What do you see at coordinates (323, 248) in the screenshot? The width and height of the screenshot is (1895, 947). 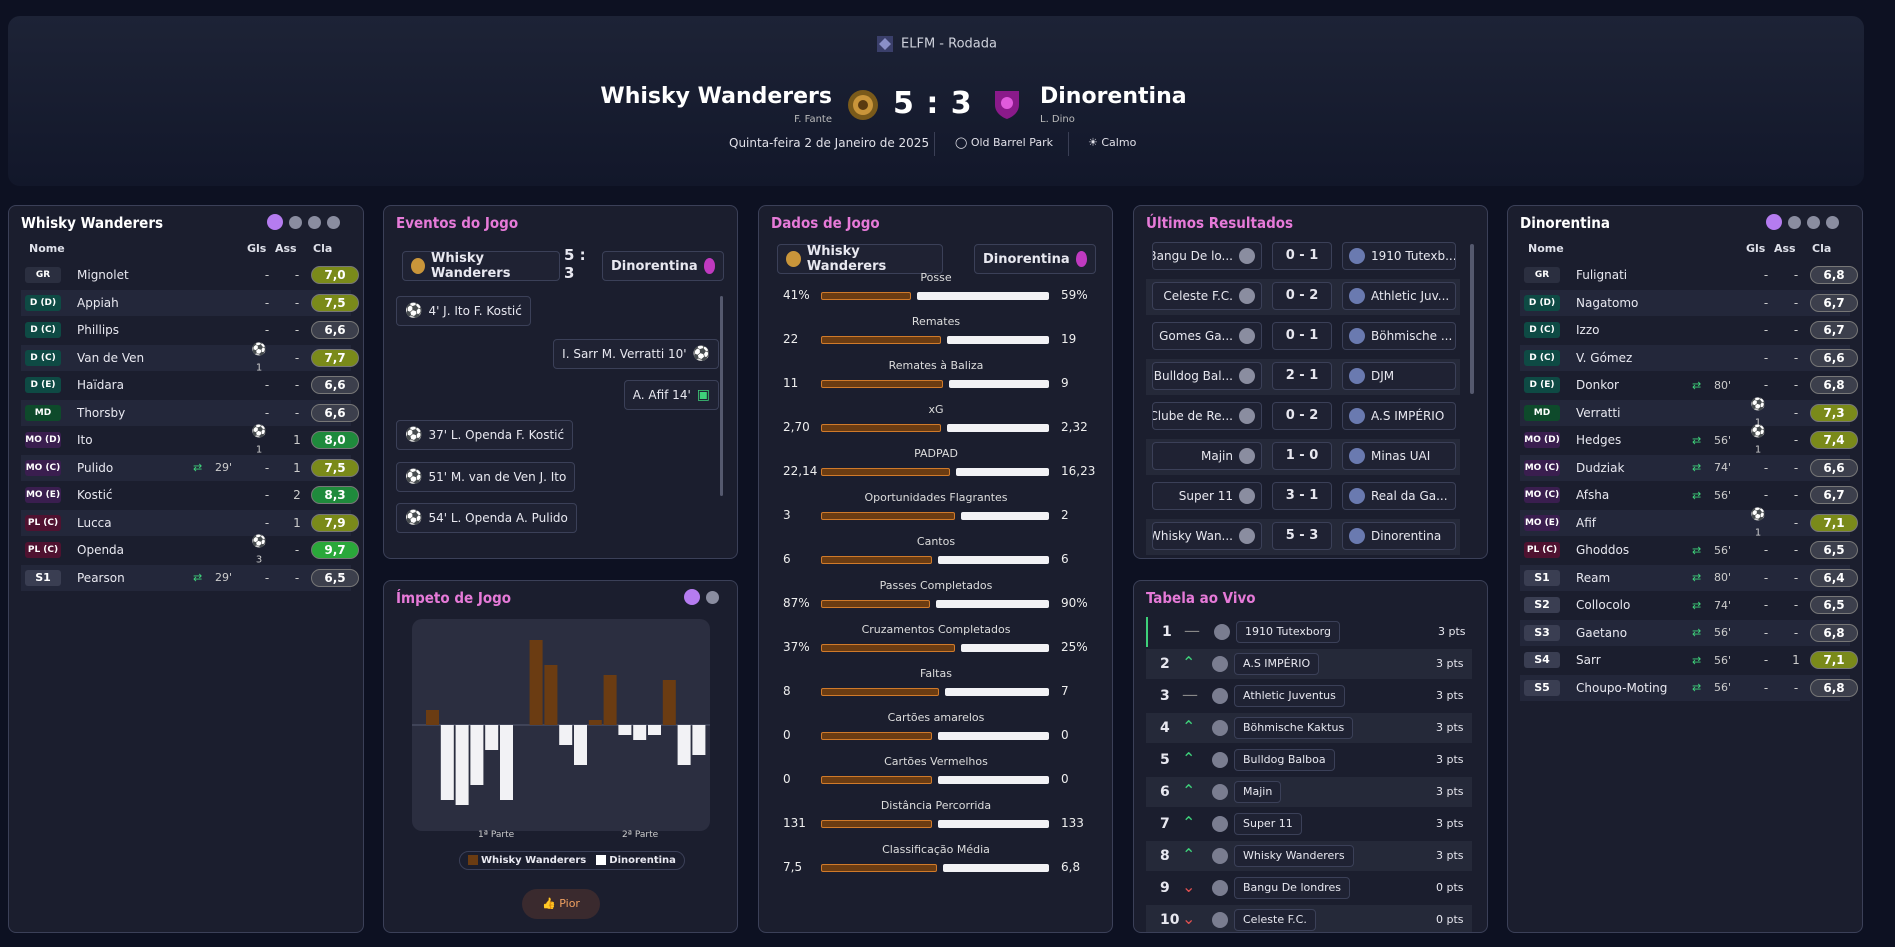 I see `col-rating: Cla` at bounding box center [323, 248].